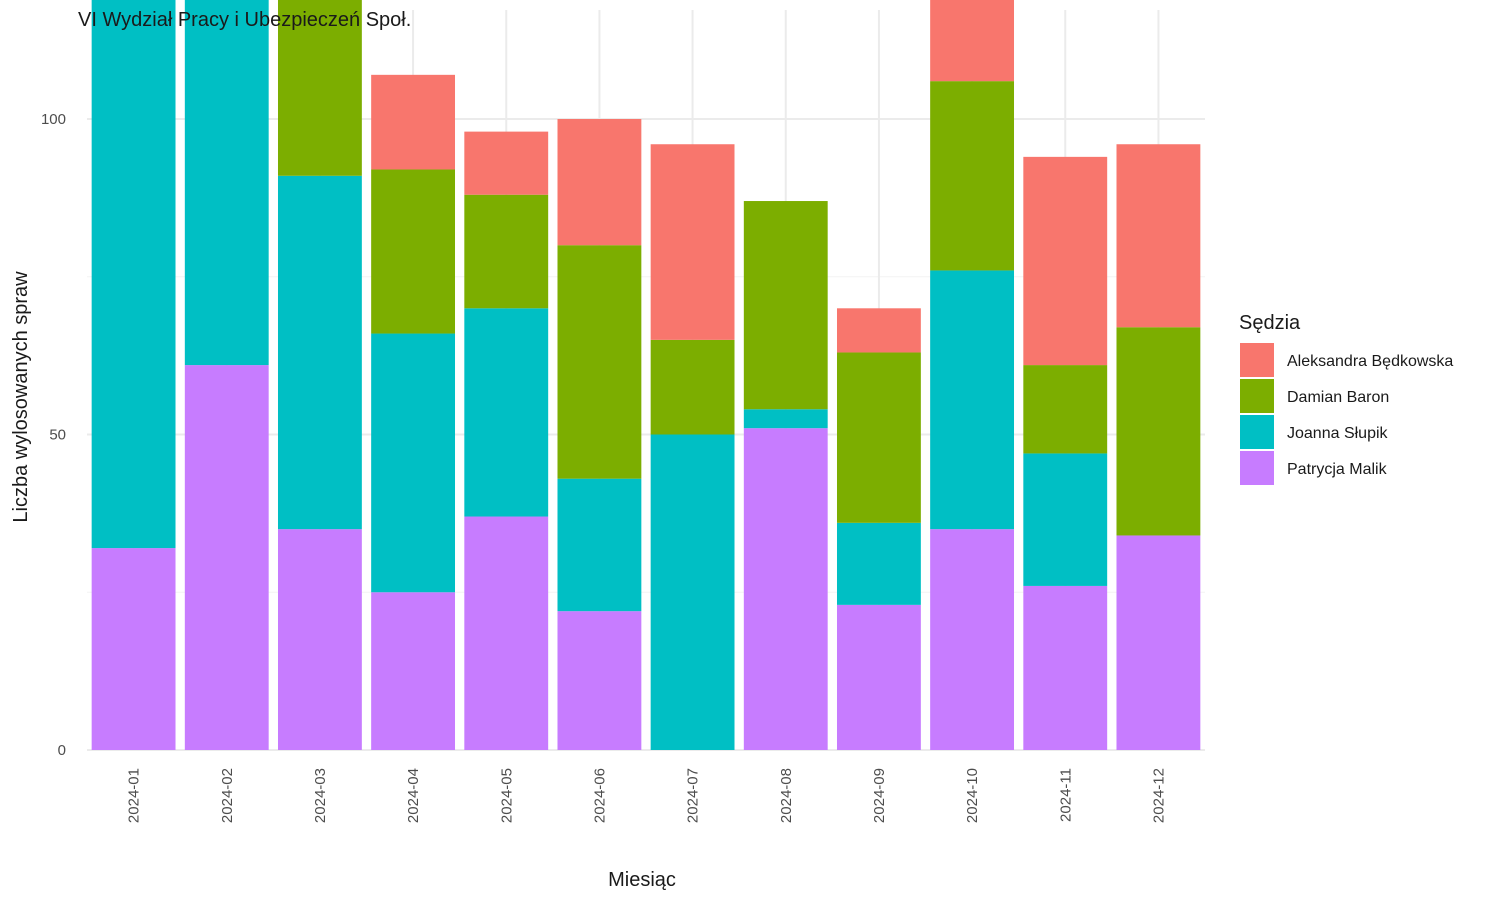 The width and height of the screenshot is (1500, 900). What do you see at coordinates (642, 880) in the screenshot?
I see `x-axis-title: Miesiąc` at bounding box center [642, 880].